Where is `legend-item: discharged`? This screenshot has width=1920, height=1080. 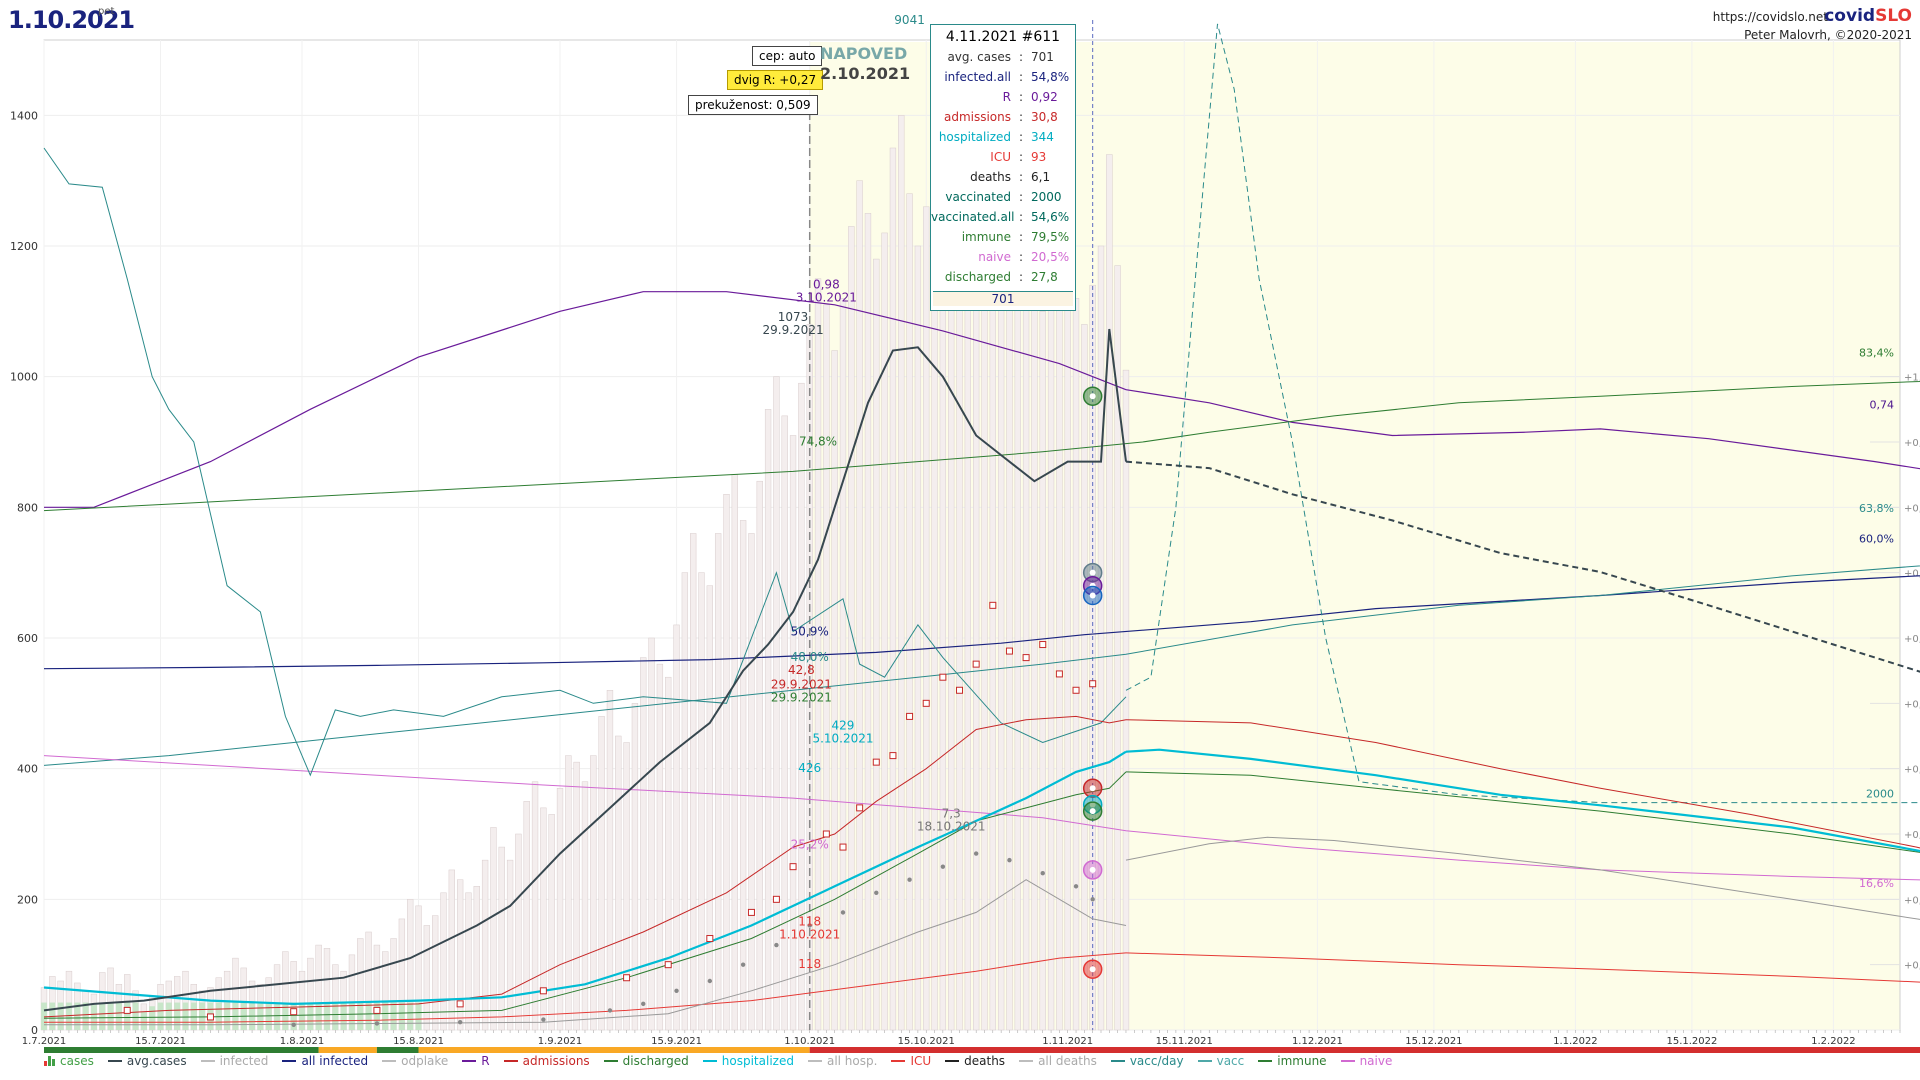
legend-item: discharged is located at coordinates (646, 1061).